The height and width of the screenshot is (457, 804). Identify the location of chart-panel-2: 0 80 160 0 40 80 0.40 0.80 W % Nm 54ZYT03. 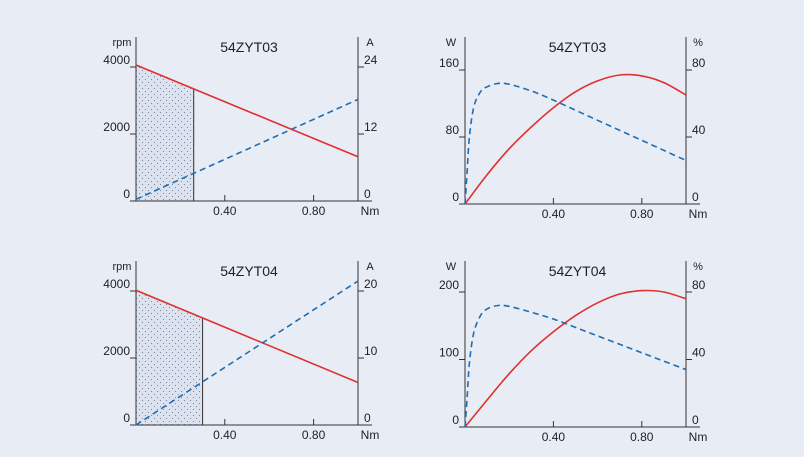
(573, 129).